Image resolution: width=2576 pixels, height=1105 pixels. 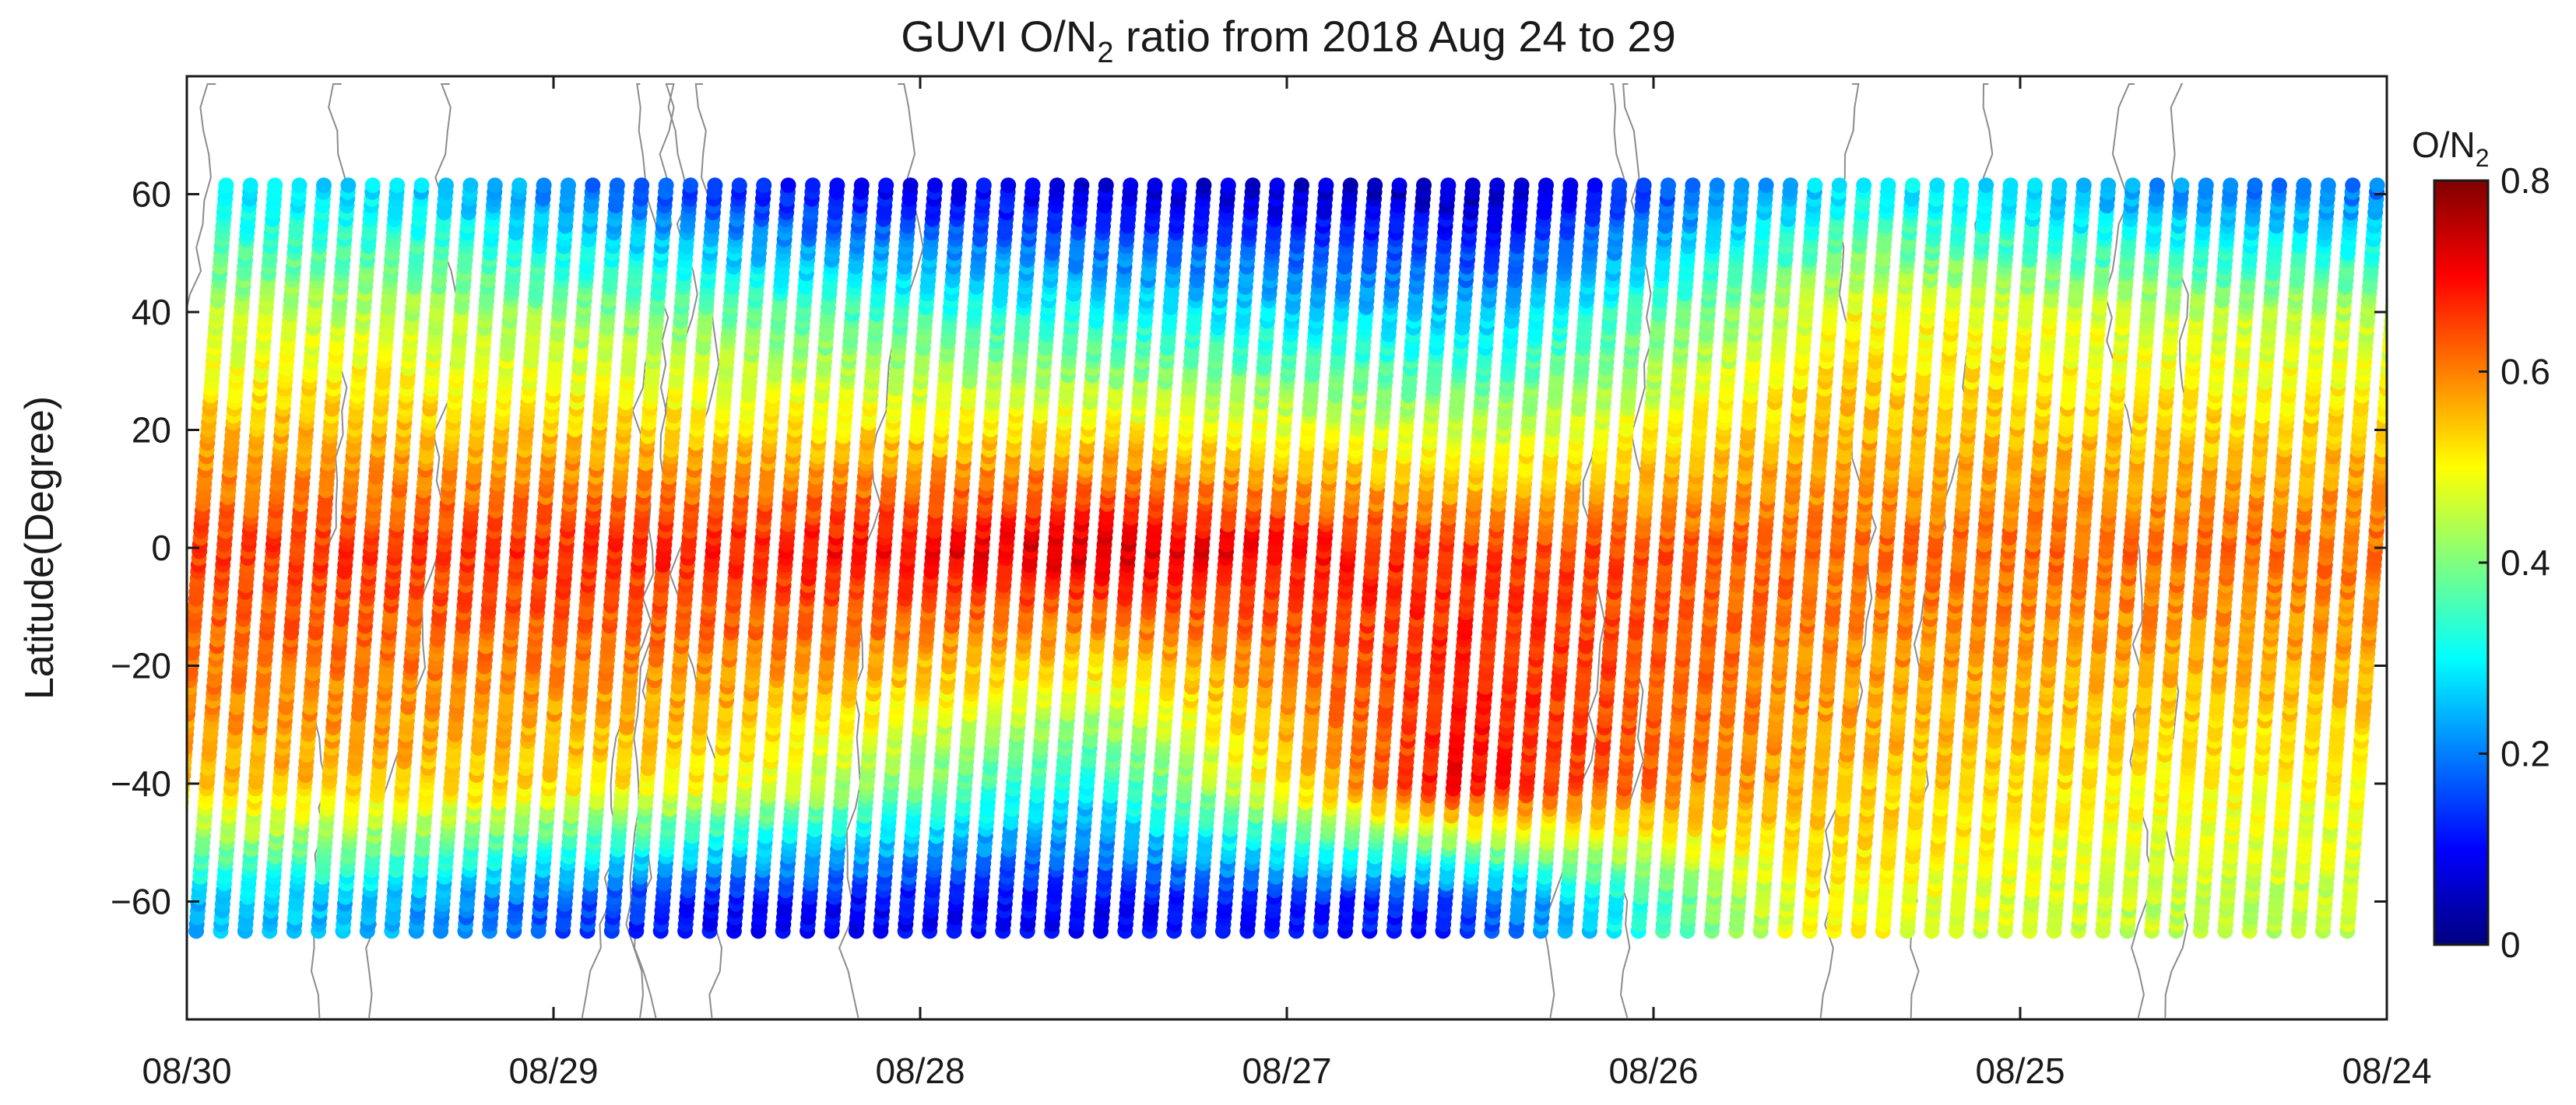 I want to click on coastline-path, so click(x=202, y=197).